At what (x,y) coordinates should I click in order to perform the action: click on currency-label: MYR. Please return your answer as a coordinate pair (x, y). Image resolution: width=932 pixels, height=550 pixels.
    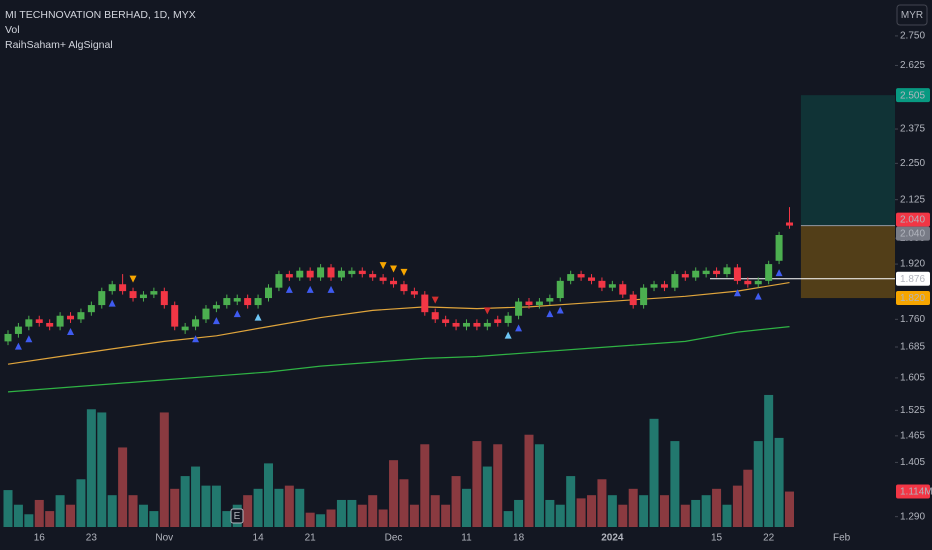
    Looking at the image, I should click on (912, 15).